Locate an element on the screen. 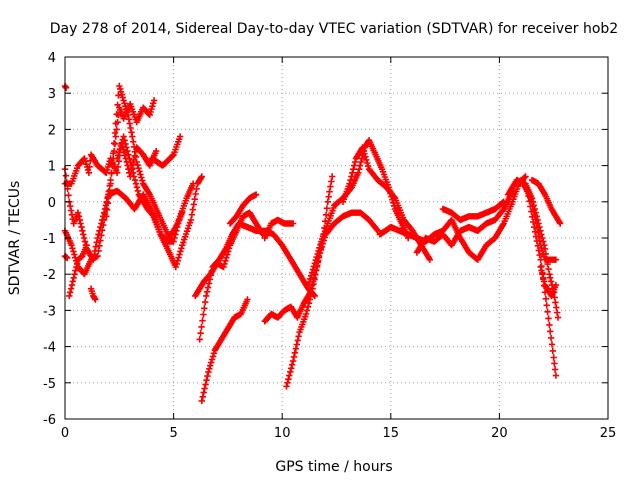 The width and height of the screenshot is (640, 480). x-tick-label: 25 is located at coordinates (608, 433).